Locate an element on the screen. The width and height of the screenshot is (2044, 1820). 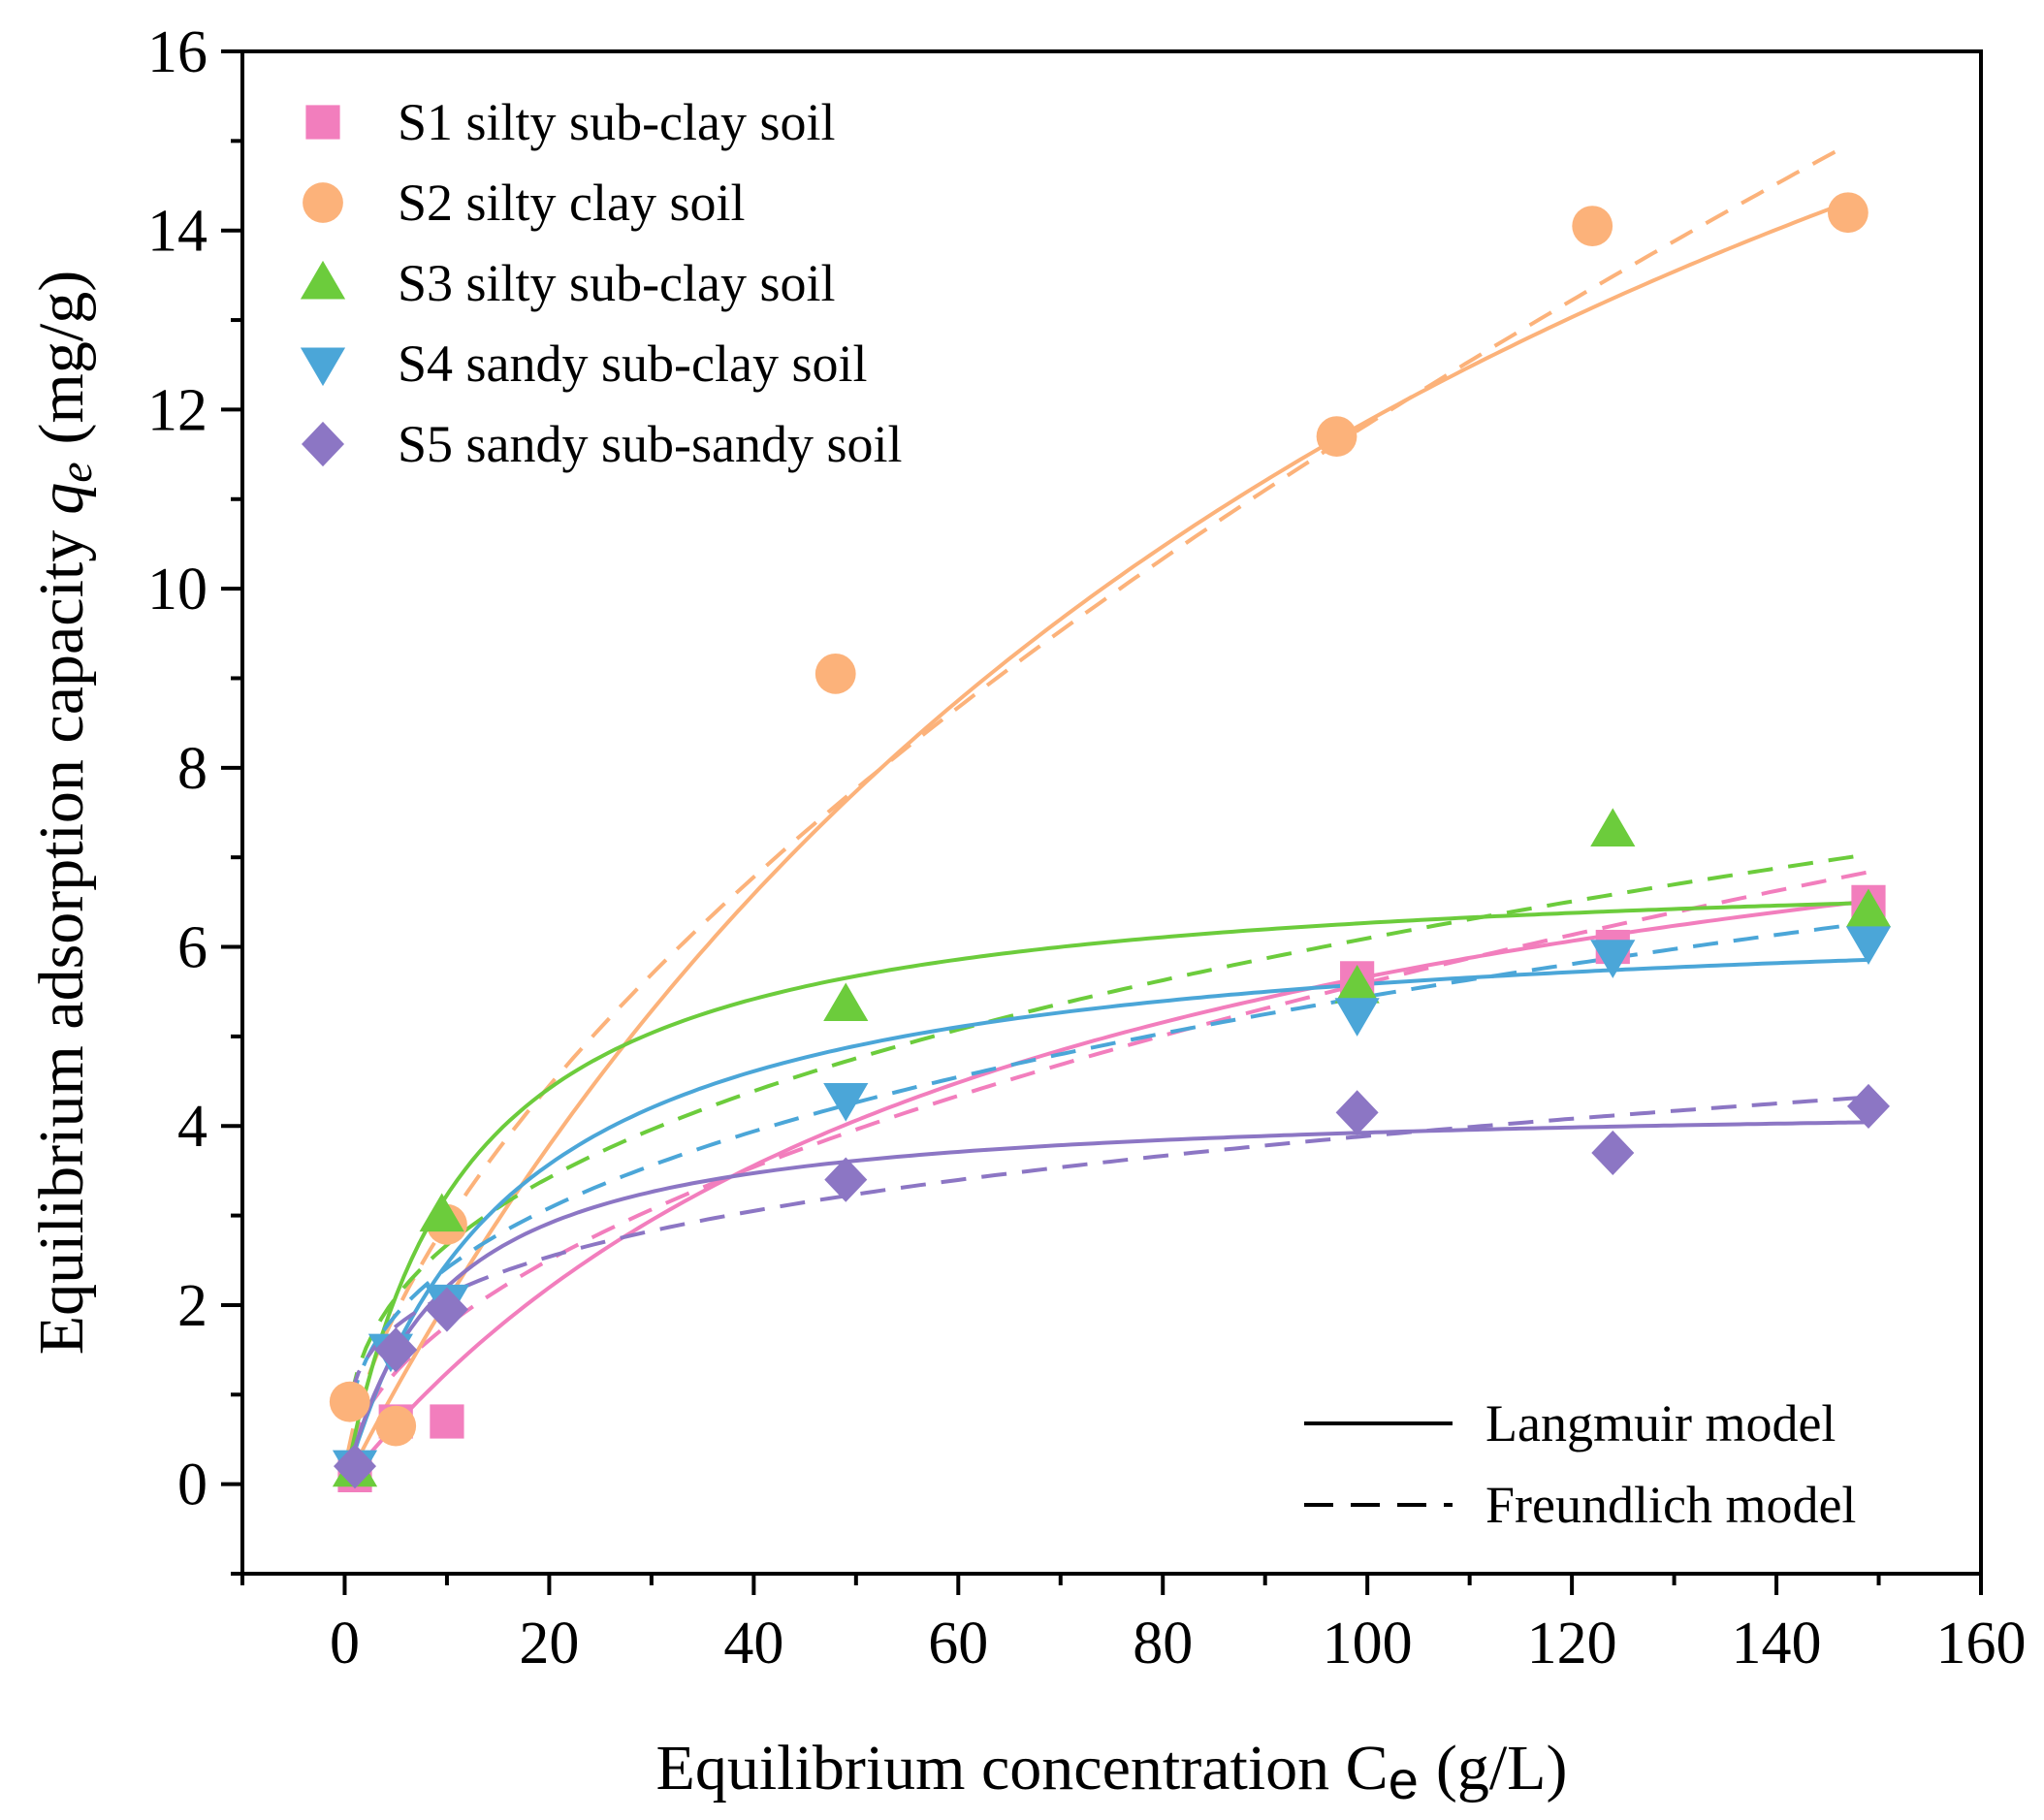
legend-marker-s3 is located at coordinates (323, 280).